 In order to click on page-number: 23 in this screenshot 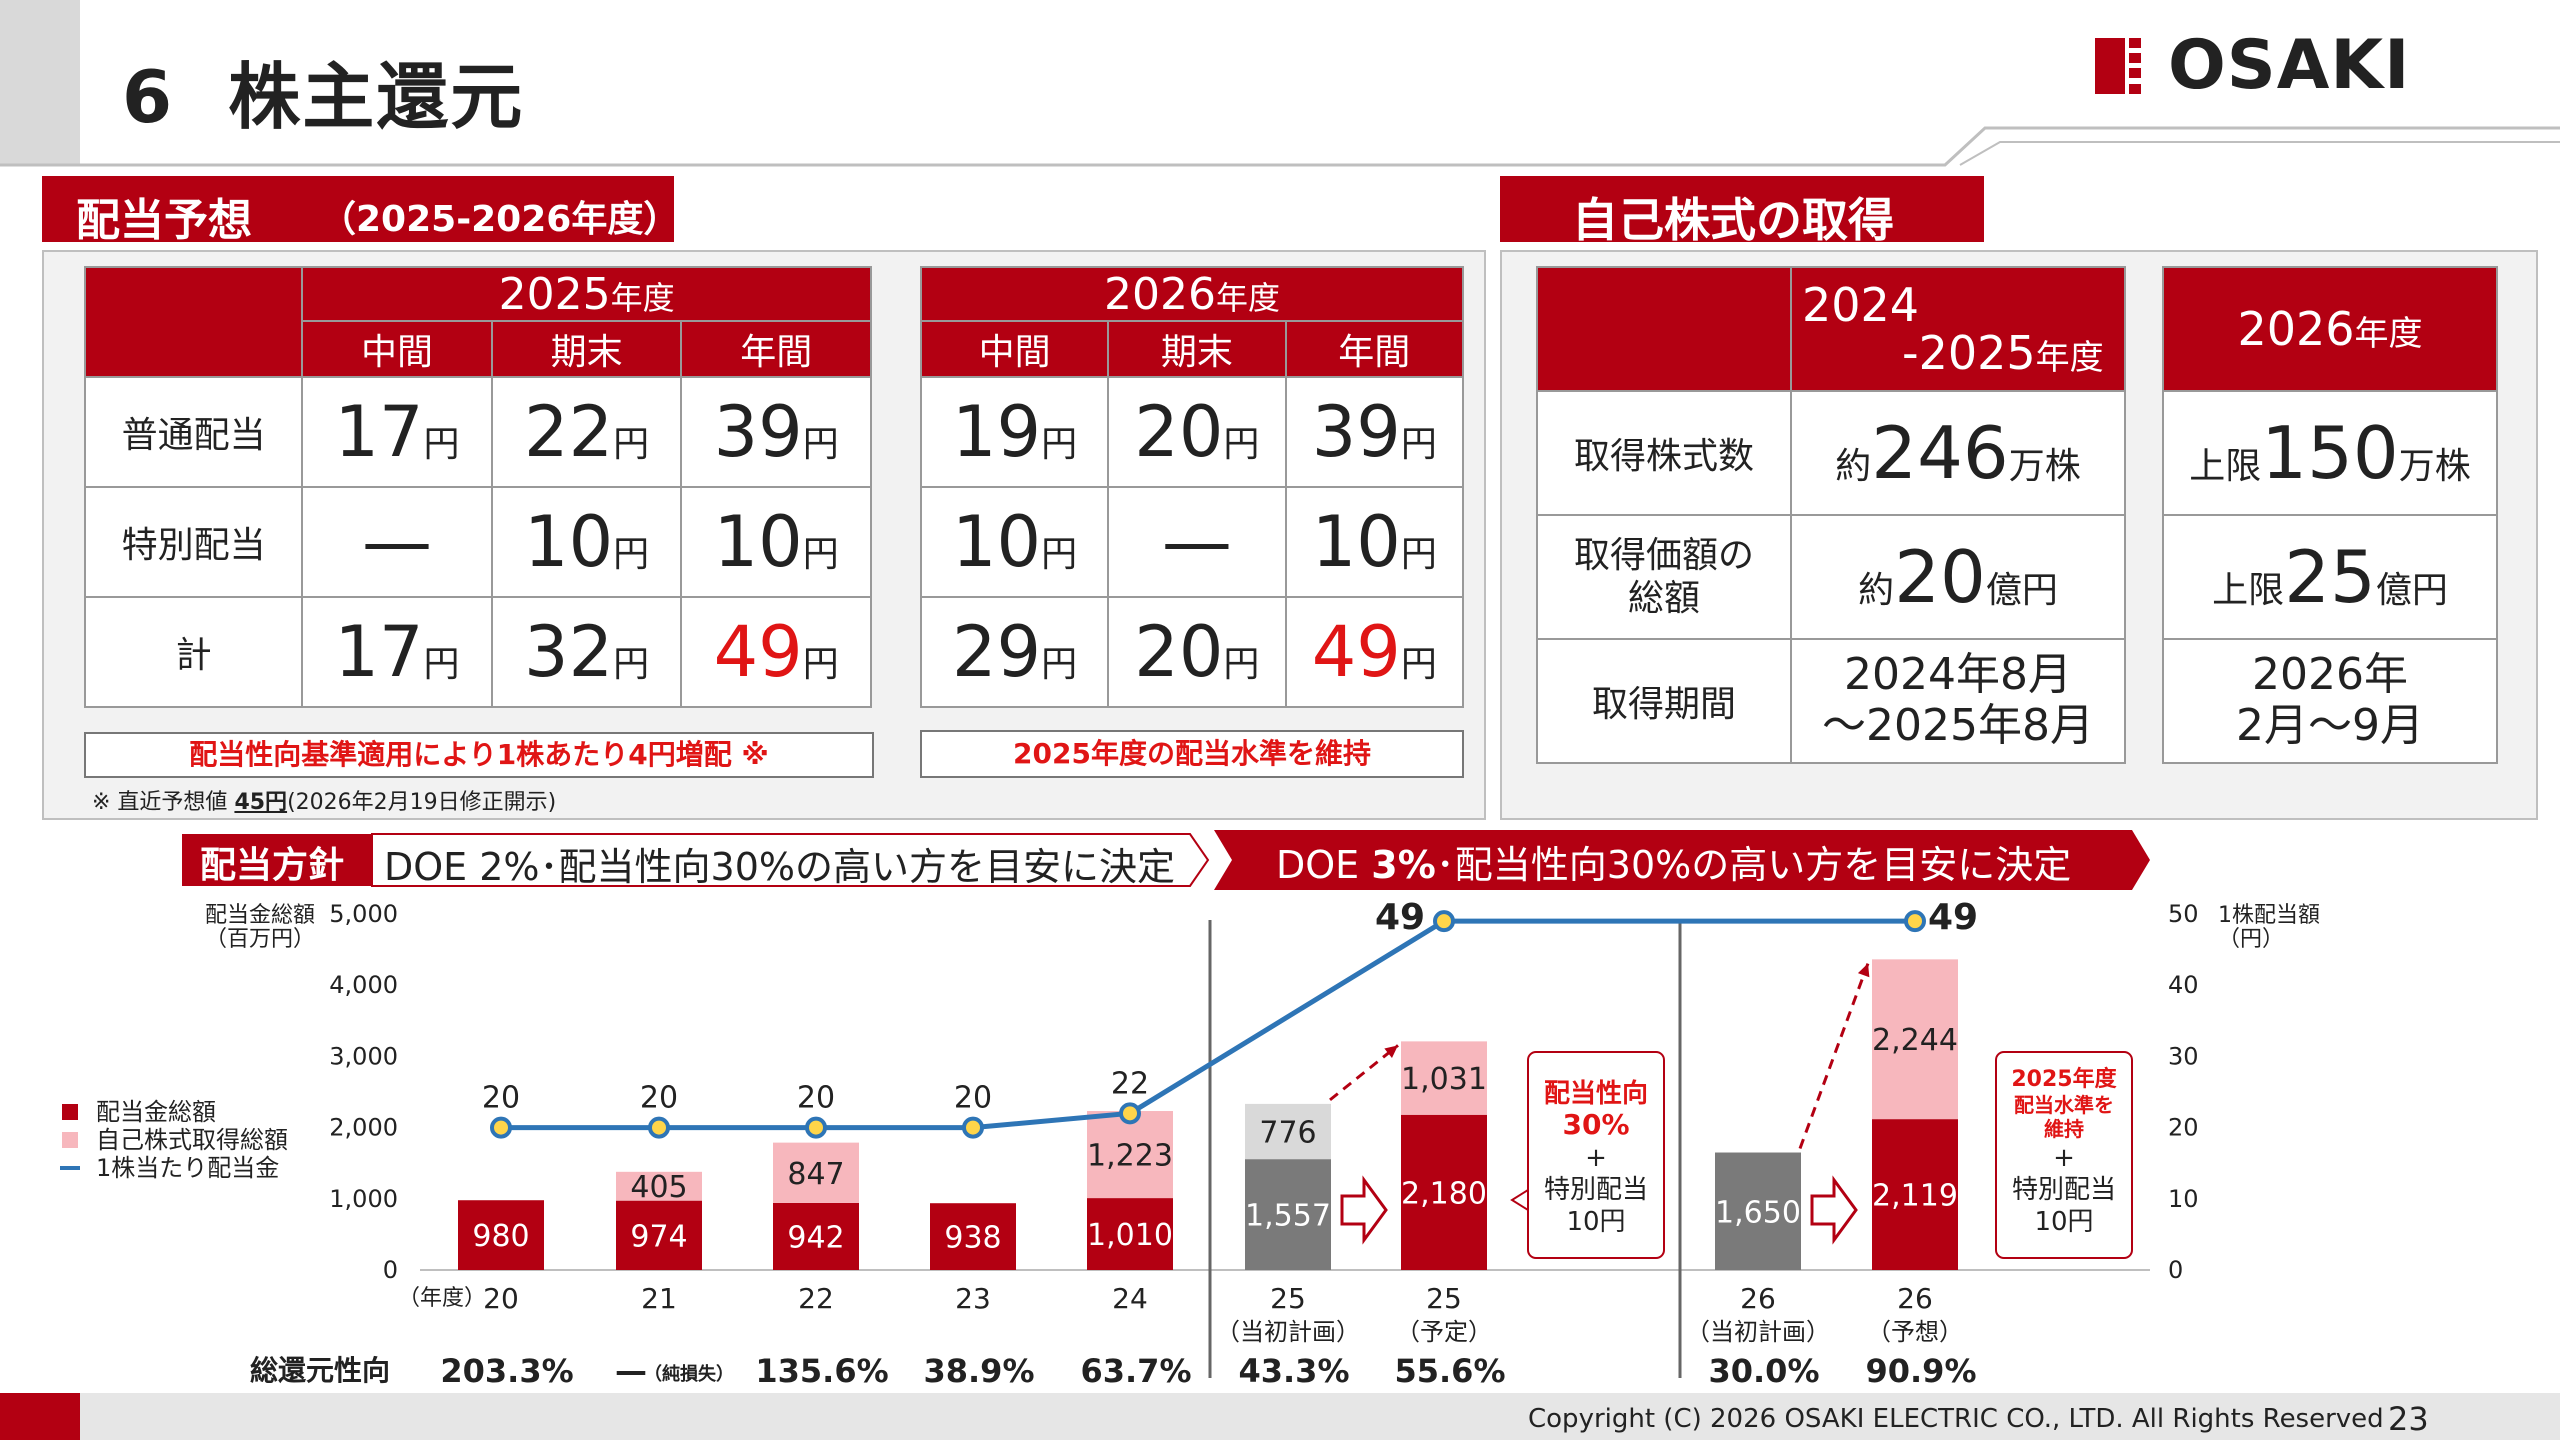, I will do `click(2408, 1419)`.